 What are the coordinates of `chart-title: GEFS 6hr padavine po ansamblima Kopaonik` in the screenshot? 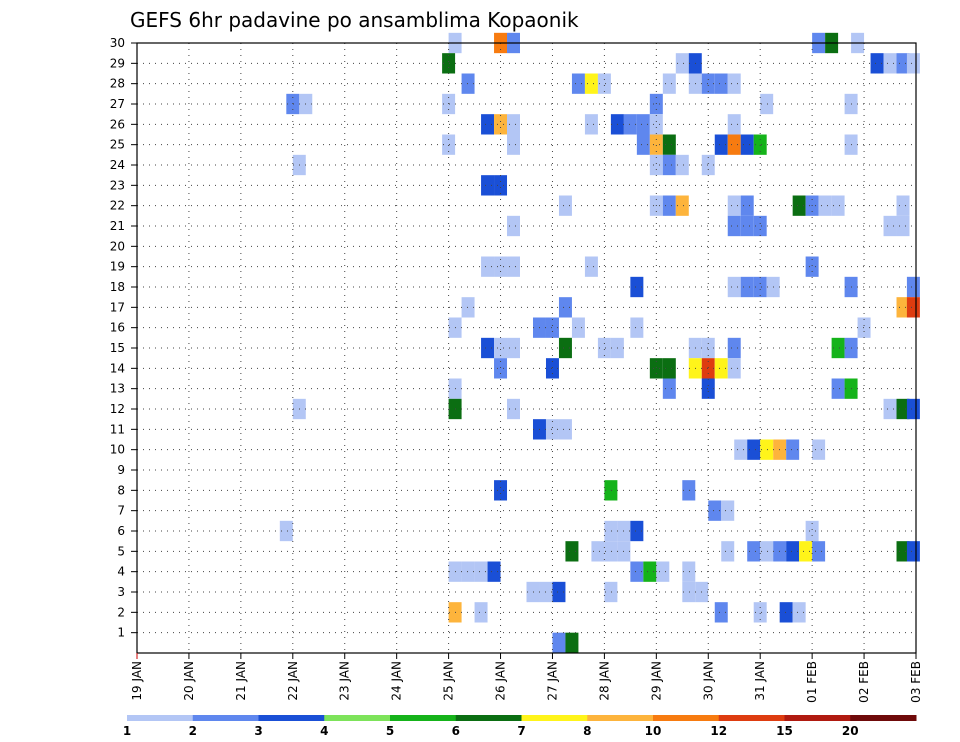 It's located at (354, 20).